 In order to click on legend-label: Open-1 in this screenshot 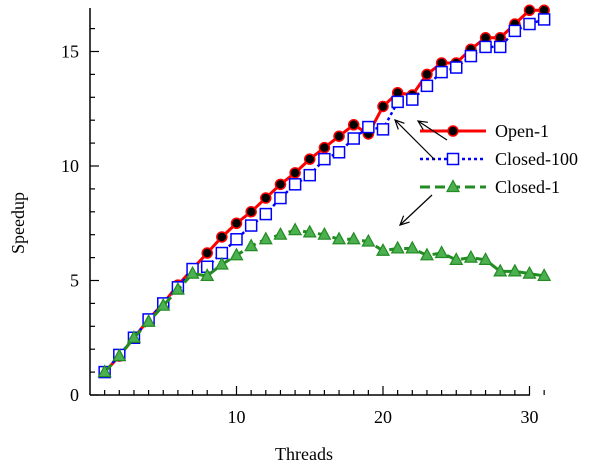, I will do `click(522, 131)`.